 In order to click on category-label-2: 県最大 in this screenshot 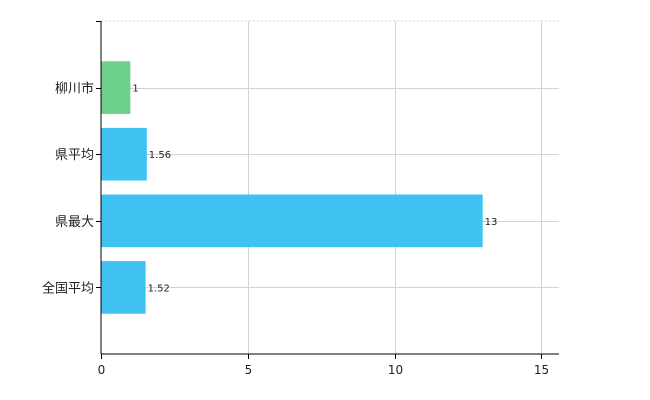, I will do `click(74, 222)`.